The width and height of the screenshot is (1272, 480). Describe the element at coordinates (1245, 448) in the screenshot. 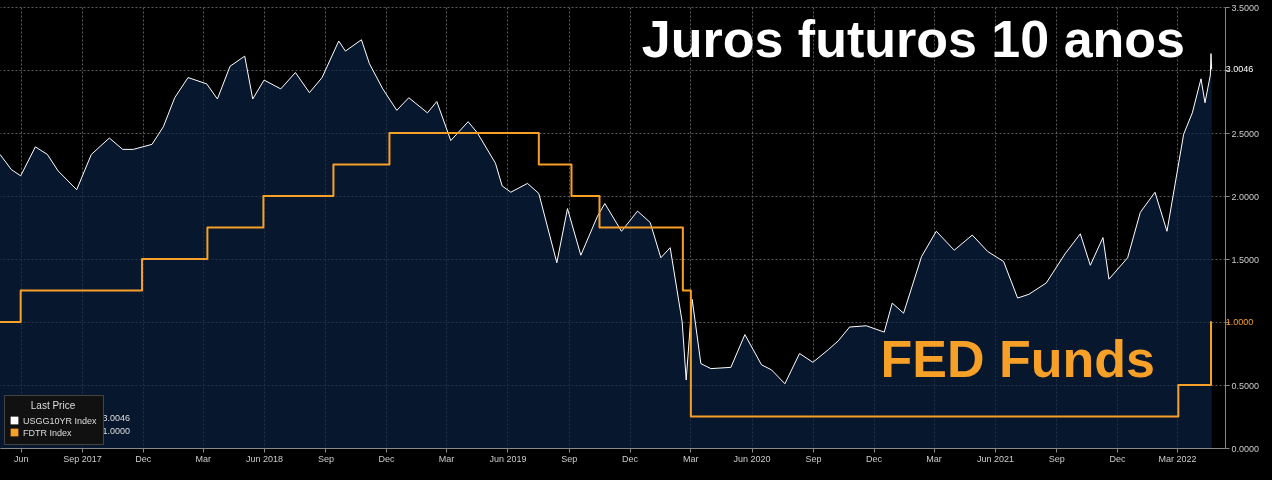

I see `y-tick-label: 0.0000` at that location.